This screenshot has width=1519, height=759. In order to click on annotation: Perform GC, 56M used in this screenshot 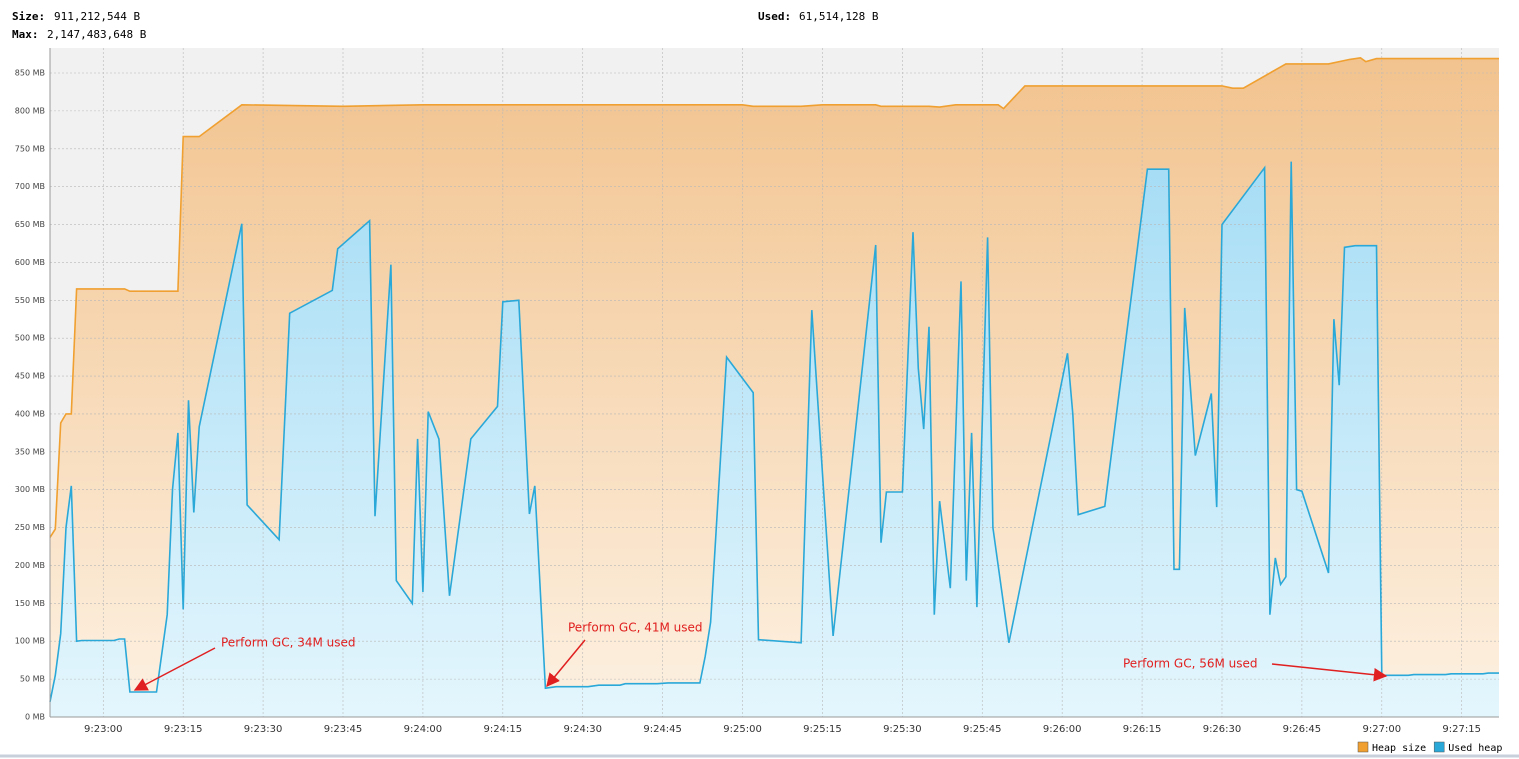, I will do `click(1190, 664)`.